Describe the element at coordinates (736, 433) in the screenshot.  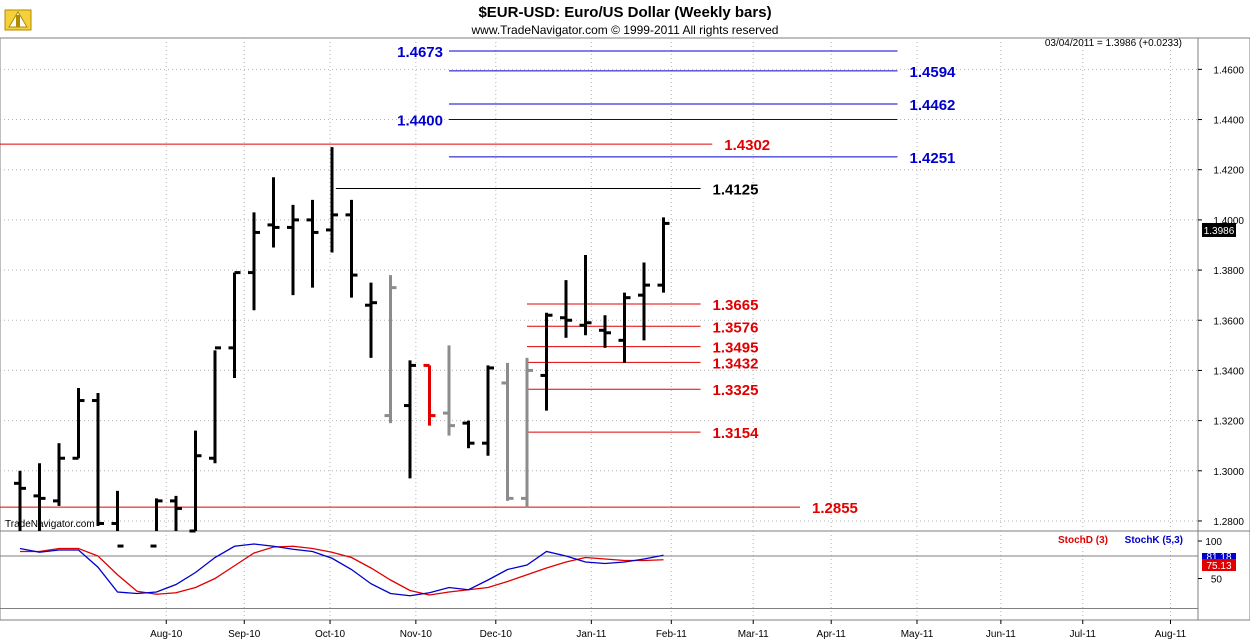
I see `level-label: 1.3154` at that location.